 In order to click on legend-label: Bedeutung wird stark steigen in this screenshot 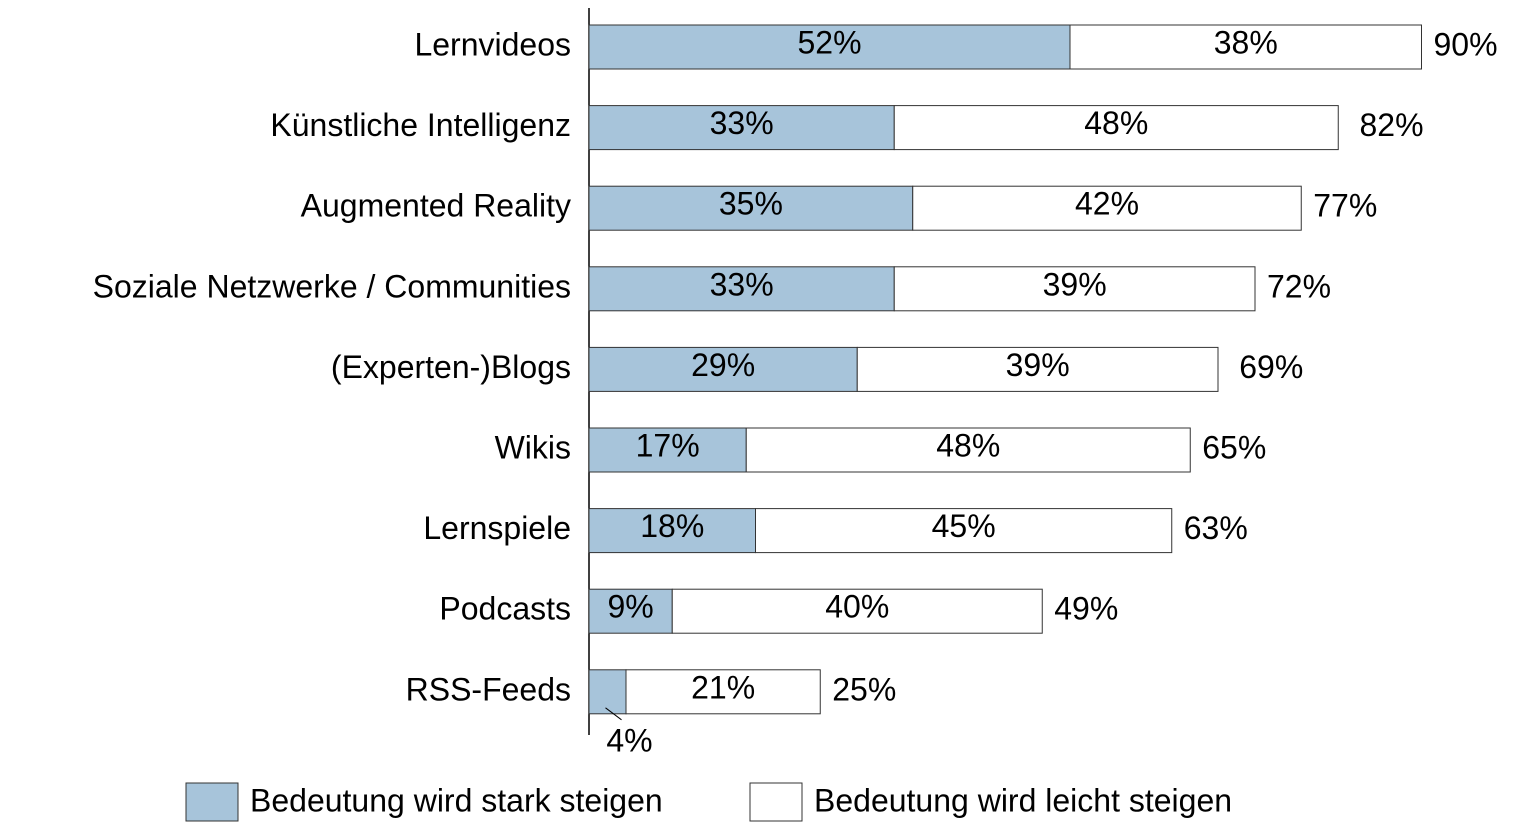, I will do `click(456, 800)`.